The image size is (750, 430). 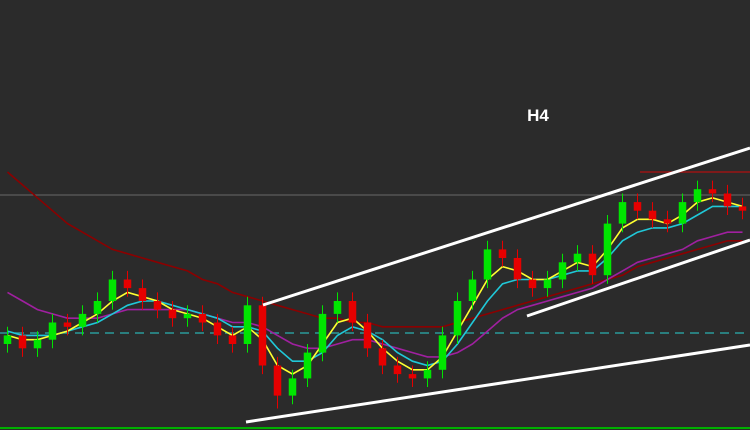 I want to click on trend-line-lower, so click(x=497, y=383).